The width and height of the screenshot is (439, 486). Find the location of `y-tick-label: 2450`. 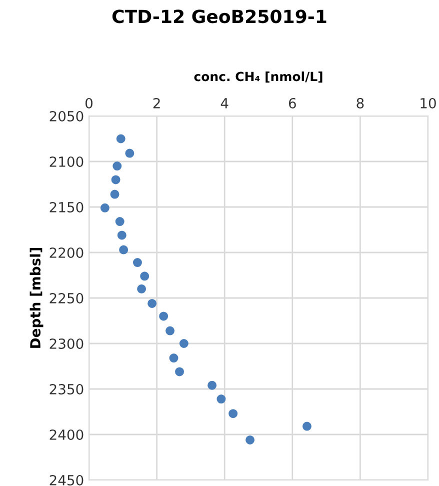

y-tick-label: 2450 is located at coordinates (67, 480).